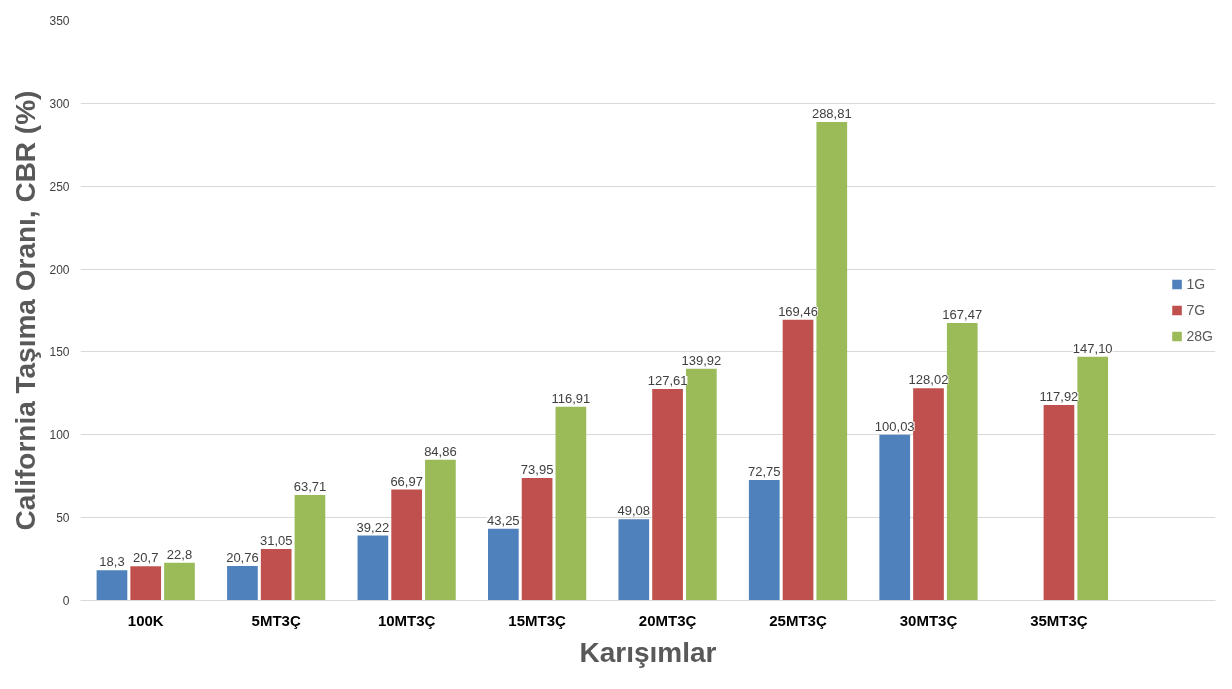  What do you see at coordinates (242, 558) in the screenshot?
I see `data-label: 20,76` at bounding box center [242, 558].